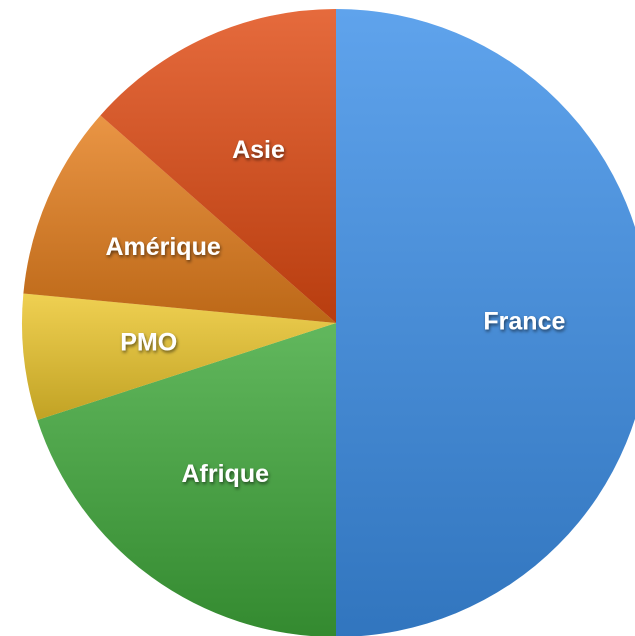  What do you see at coordinates (226, 474) in the screenshot?
I see `slice-label: Afrique` at bounding box center [226, 474].